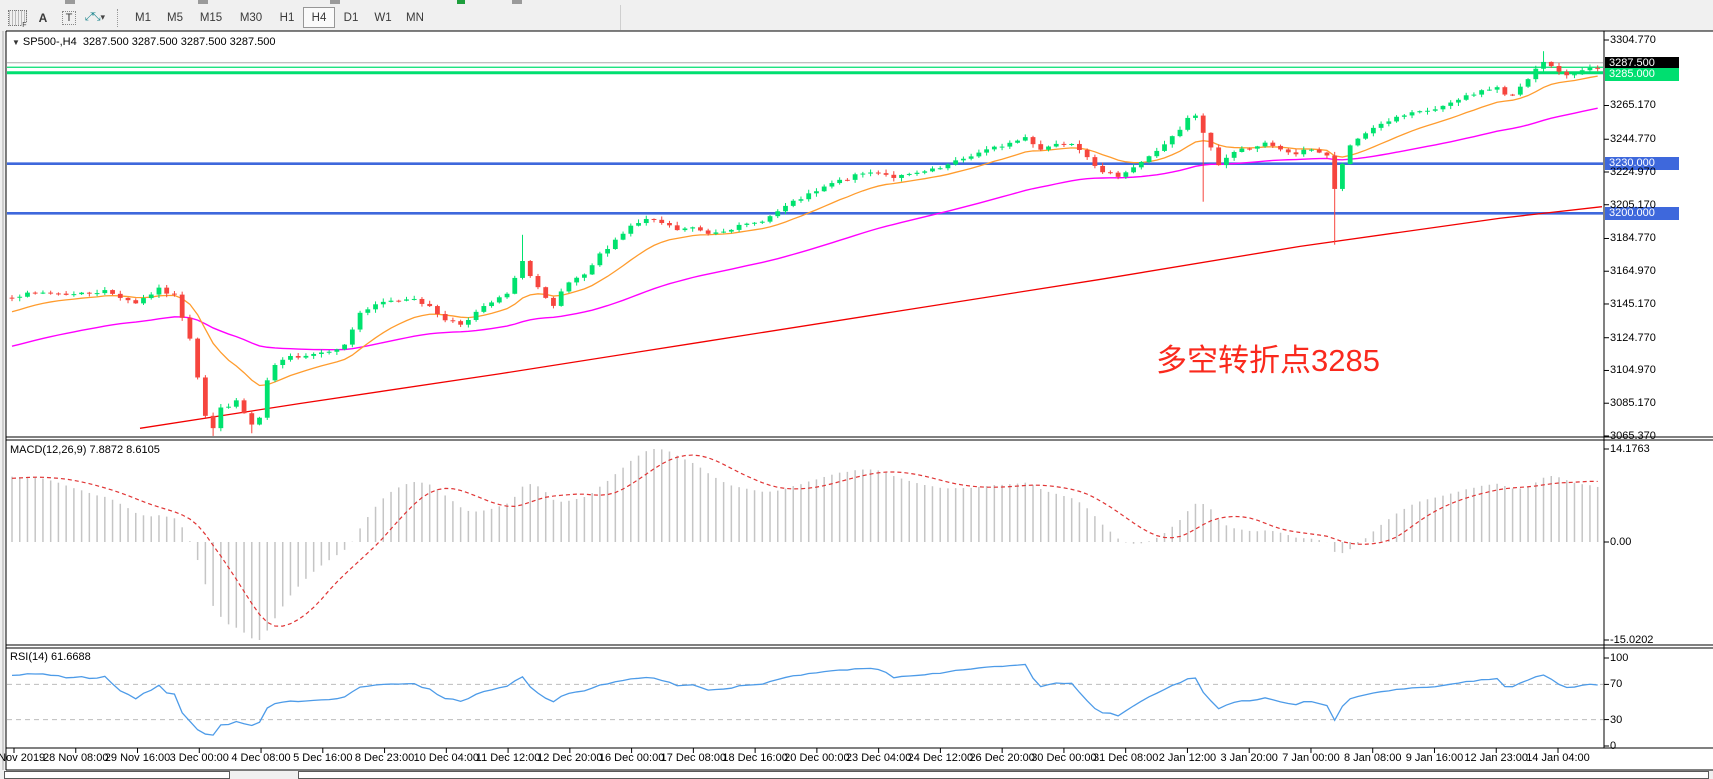 This screenshot has height=779, width=1713. I want to click on chart-ohlc: 3287.500 3287.500 3287.500 3287.500, so click(179, 42).